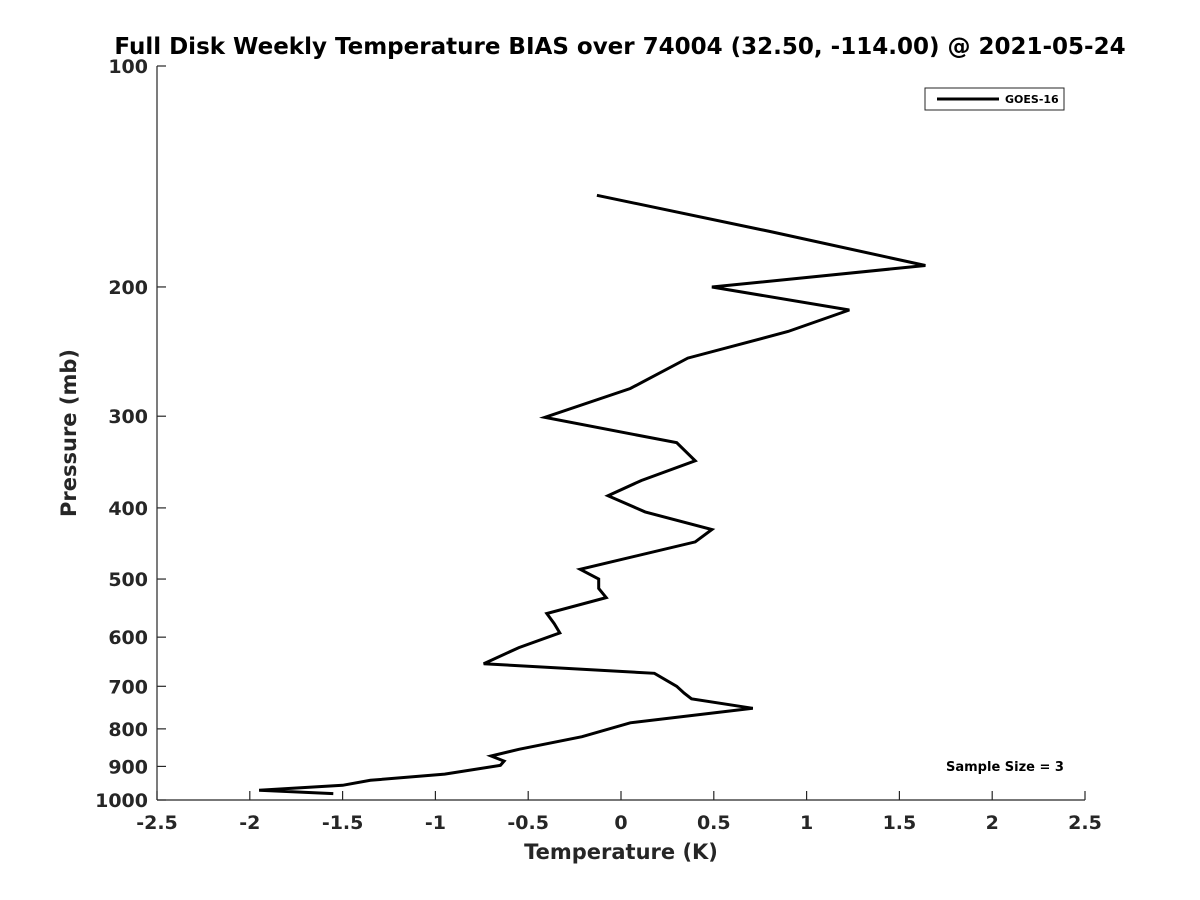 Image resolution: width=1200 pixels, height=900 pixels. I want to click on x-tick-label: 1.5, so click(900, 823).